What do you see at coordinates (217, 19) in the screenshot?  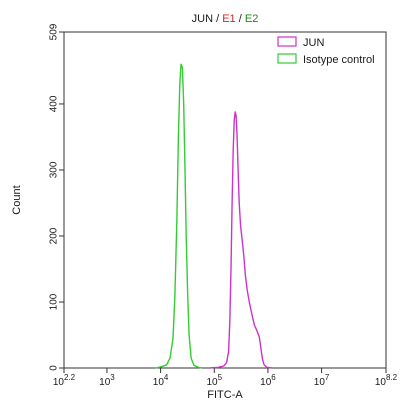 I see `title-part-1: /` at bounding box center [217, 19].